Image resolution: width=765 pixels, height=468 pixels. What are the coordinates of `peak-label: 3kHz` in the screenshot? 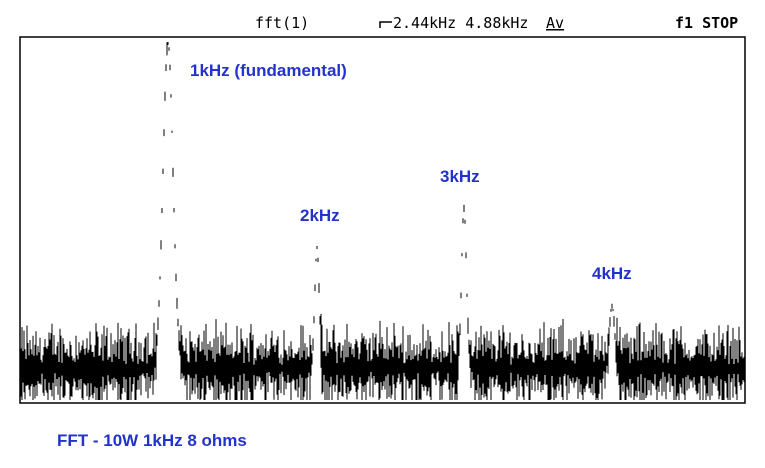 It's located at (460, 176).